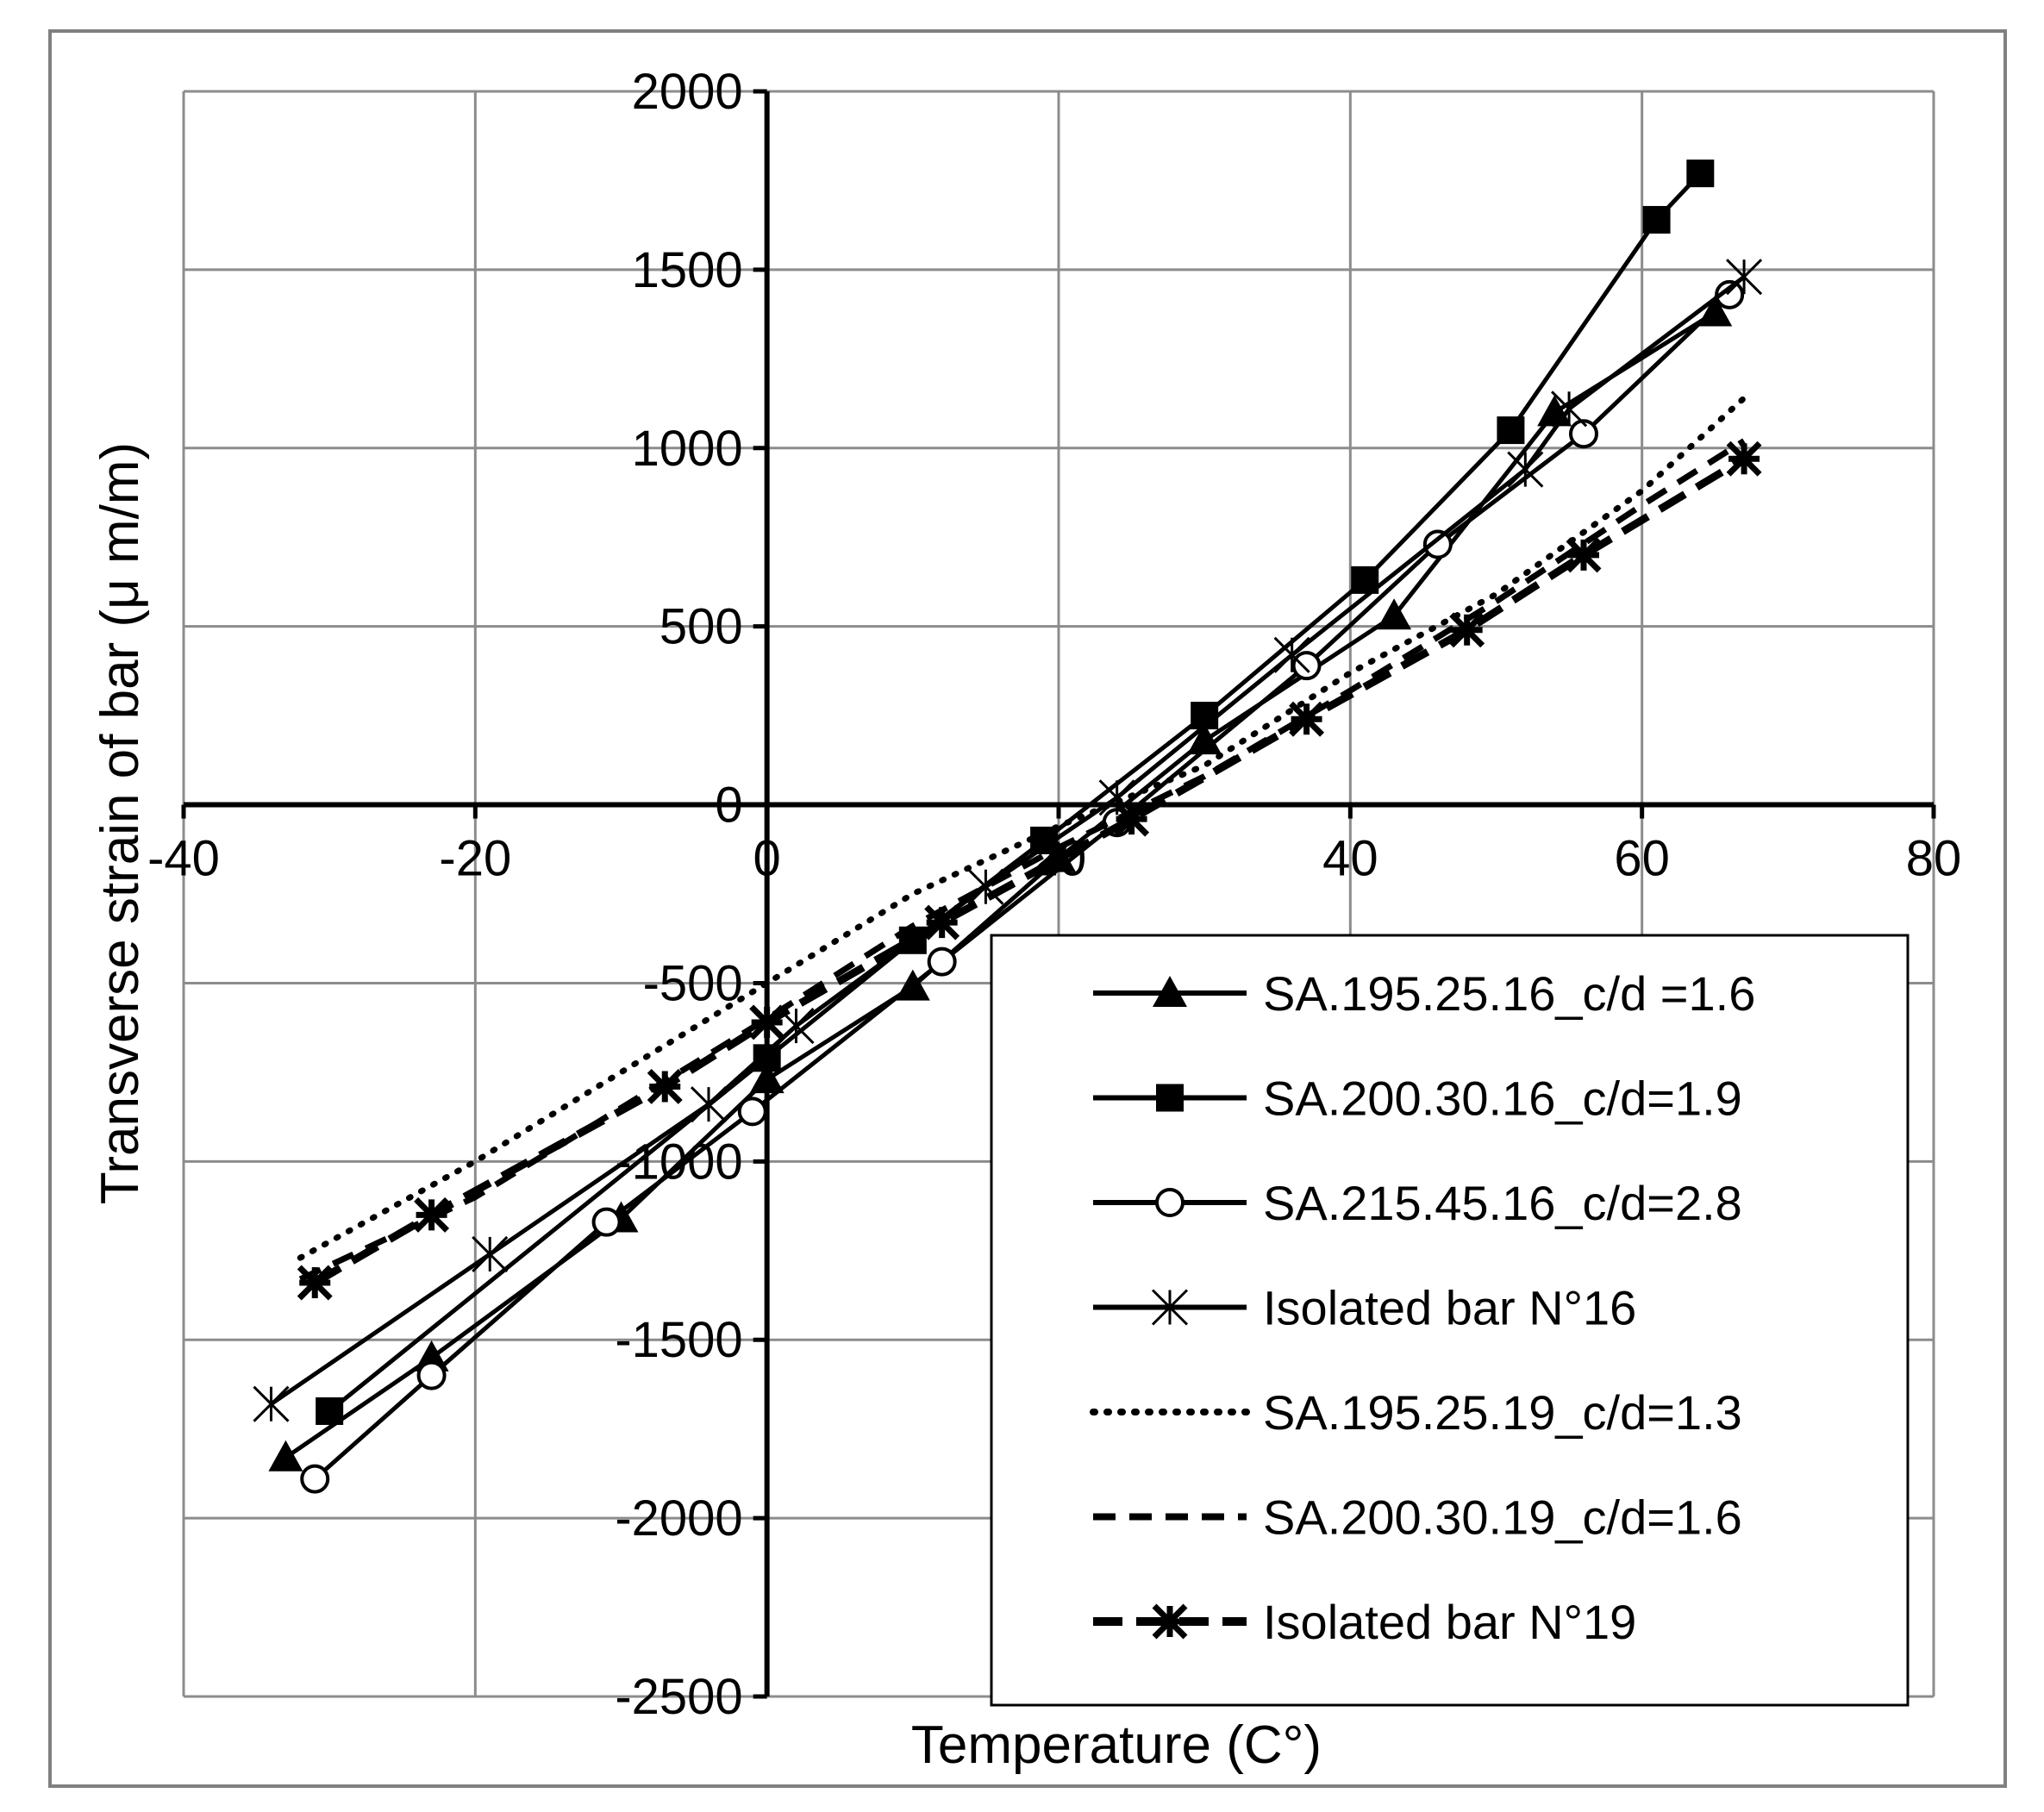 This screenshot has width=2044, height=1812. I want to click on legend-entry: SA.195.25.19_c/d=1.3, so click(1416, 1413).